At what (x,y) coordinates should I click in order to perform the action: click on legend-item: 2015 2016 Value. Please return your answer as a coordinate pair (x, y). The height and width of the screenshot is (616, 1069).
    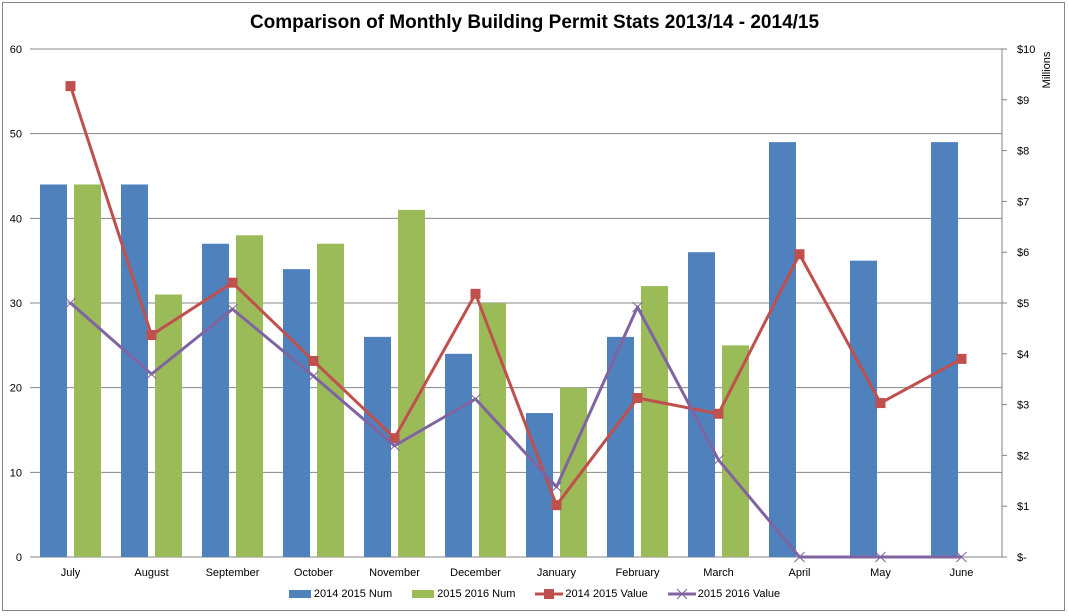
    Looking at the image, I should click on (724, 594).